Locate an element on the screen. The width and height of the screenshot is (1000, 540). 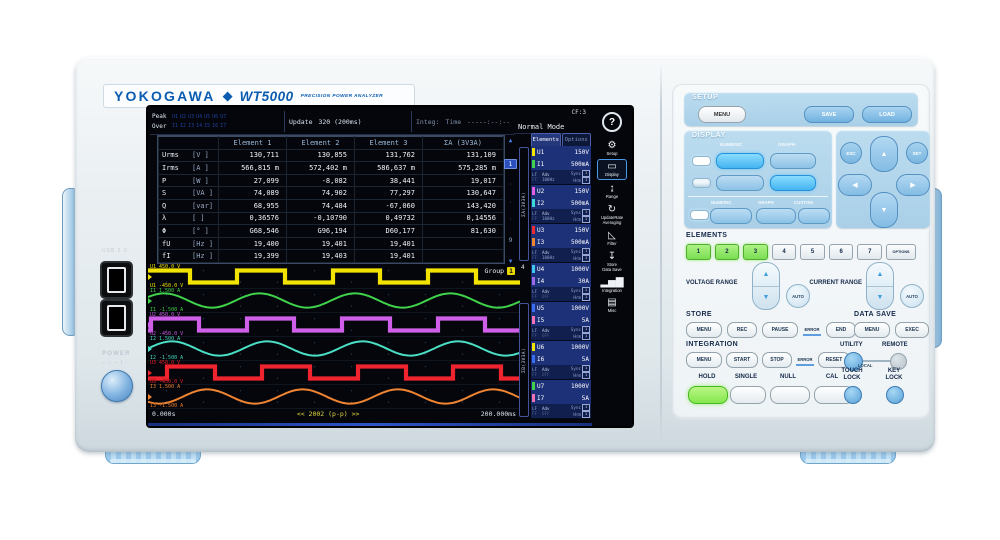
store-end-button: END is located at coordinates (841, 330).